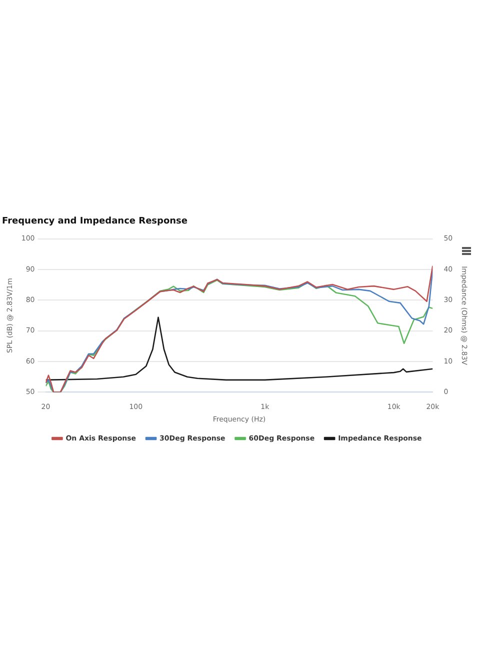 The height and width of the screenshot is (664, 496). Describe the element at coordinates (95, 221) in the screenshot. I see `chart-title: Frequency and Impedance Response` at that location.